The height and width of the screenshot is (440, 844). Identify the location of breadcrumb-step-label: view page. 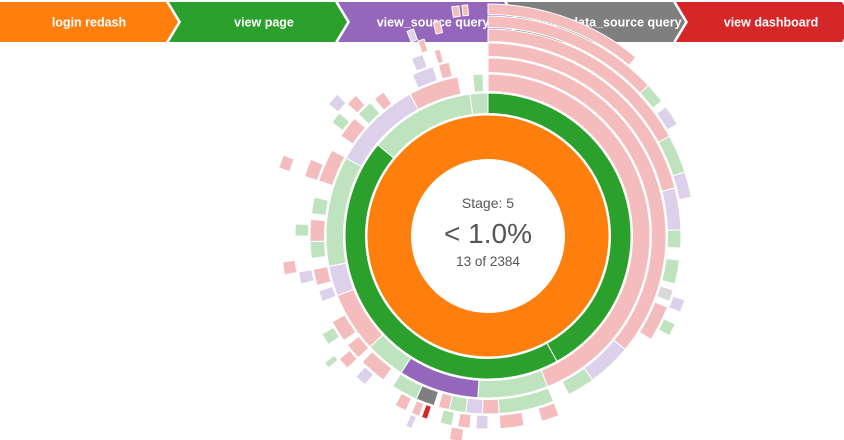
(264, 23).